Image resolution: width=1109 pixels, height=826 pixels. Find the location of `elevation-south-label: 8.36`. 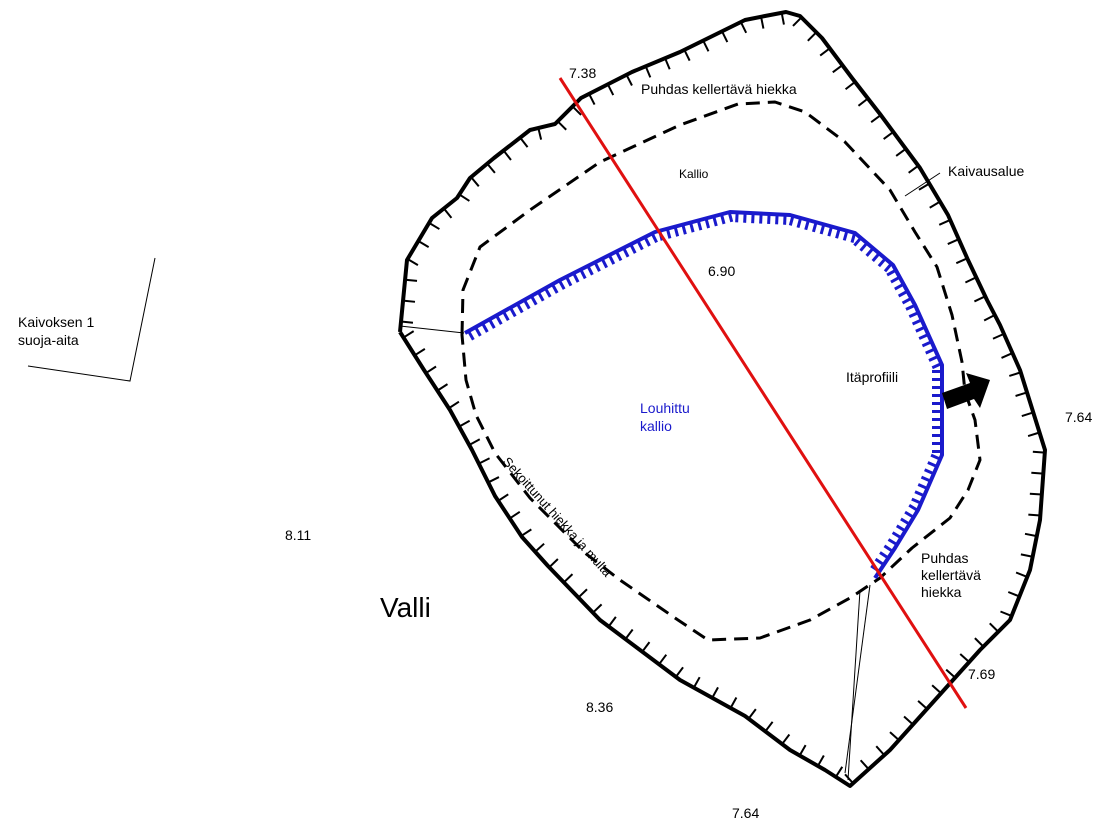

elevation-south-label: 8.36 is located at coordinates (599, 707).